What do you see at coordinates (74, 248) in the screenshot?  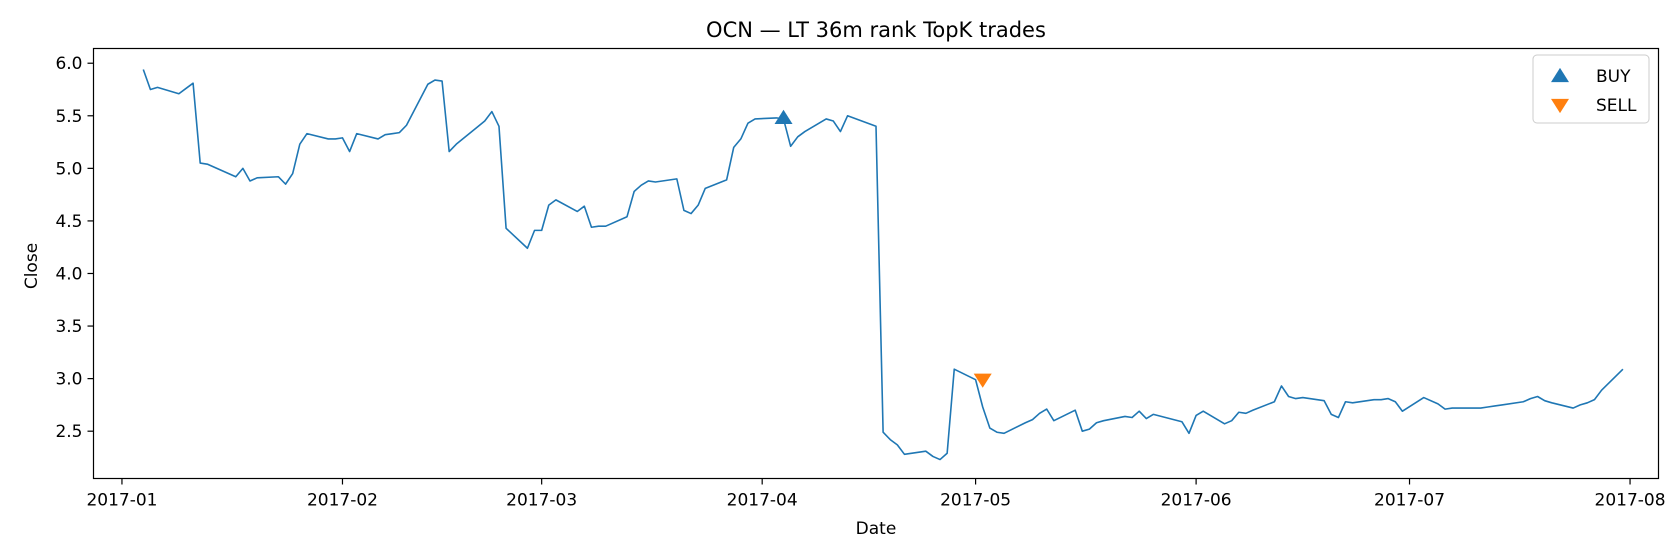 I see `y-axis: 2.5 3.0 3.5 4.0 4.5 5.0 5.5 6.0` at bounding box center [74, 248].